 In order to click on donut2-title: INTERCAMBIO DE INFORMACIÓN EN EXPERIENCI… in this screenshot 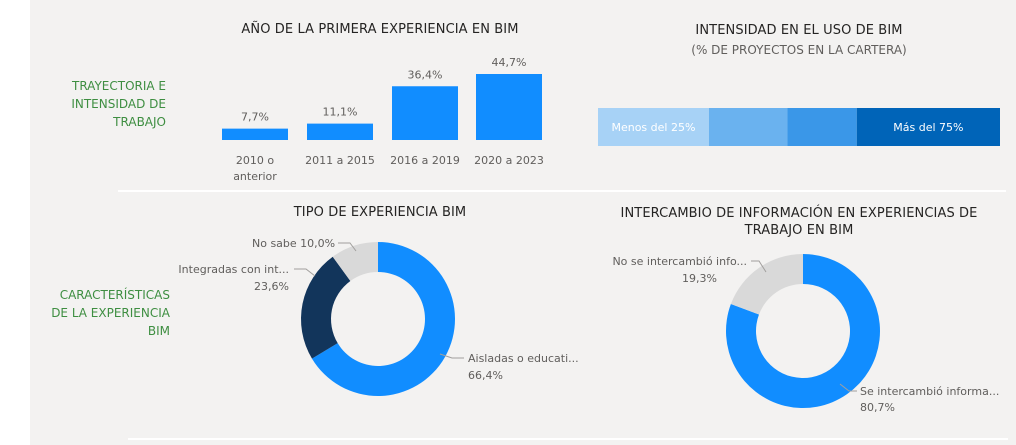, I will do `click(799, 222)`.